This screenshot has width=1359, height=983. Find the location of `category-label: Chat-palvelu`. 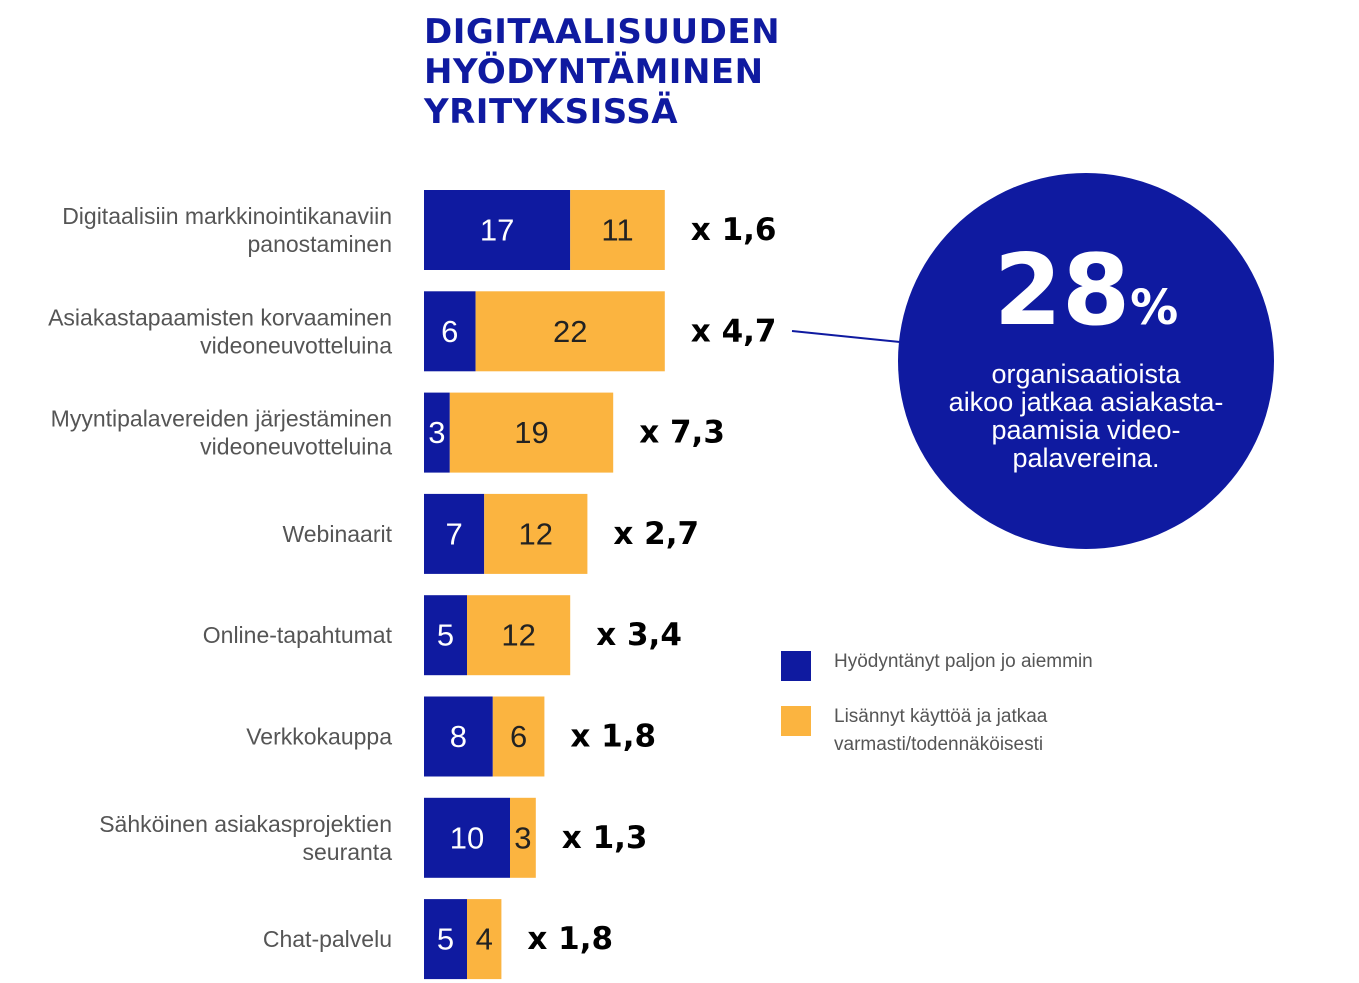

category-label: Chat-palvelu is located at coordinates (327, 939).